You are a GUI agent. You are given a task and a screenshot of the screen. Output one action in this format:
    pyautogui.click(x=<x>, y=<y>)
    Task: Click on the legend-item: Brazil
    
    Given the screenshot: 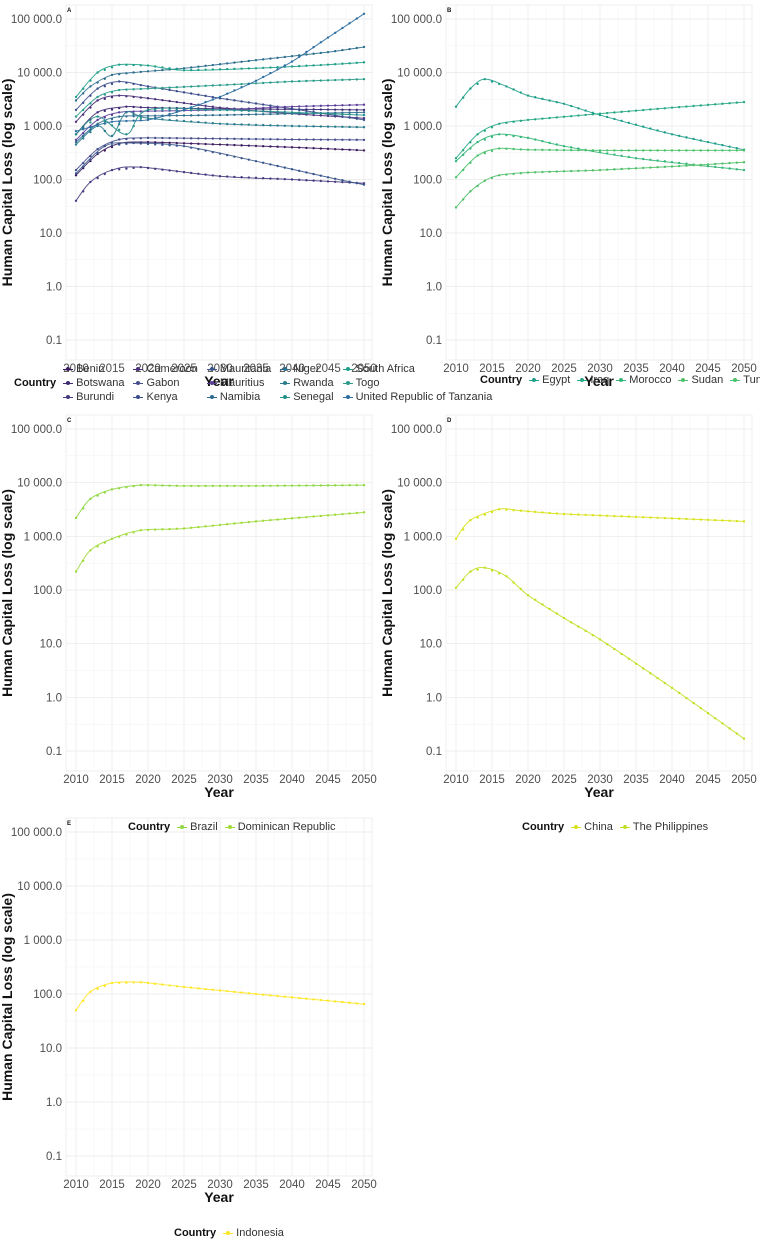 What is the action you would take?
    pyautogui.click(x=197, y=827)
    